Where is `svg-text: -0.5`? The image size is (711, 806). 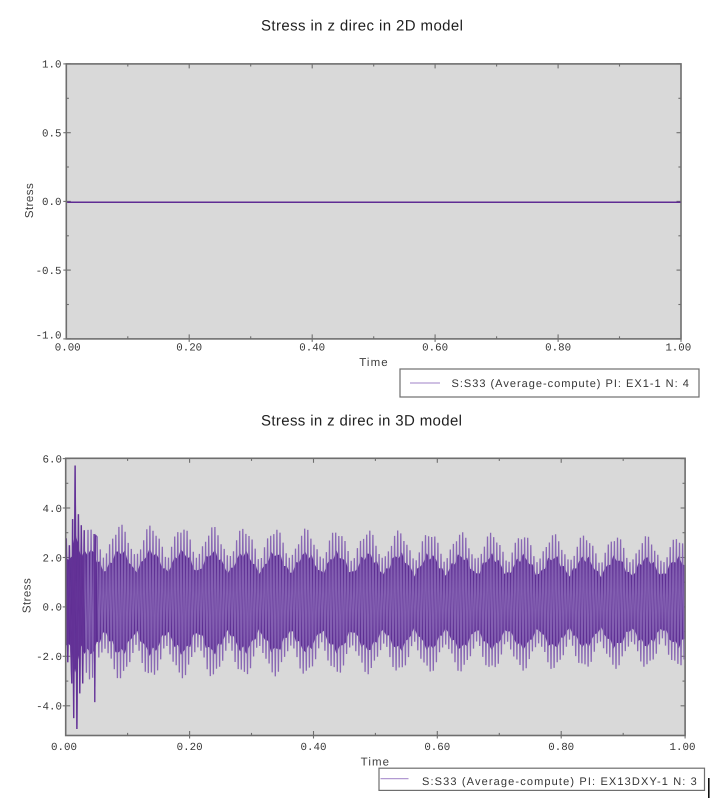 svg-text: -0.5 is located at coordinates (49, 272).